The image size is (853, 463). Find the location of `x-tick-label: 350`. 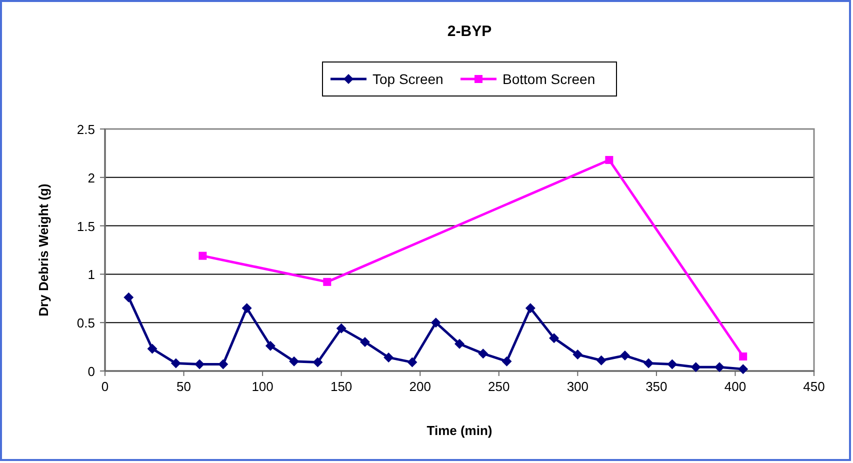

x-tick-label: 350 is located at coordinates (657, 386).